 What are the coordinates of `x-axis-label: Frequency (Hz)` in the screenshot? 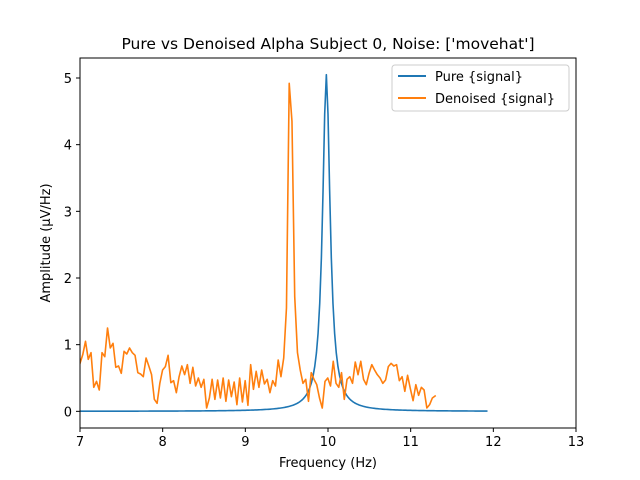 It's located at (328, 463).